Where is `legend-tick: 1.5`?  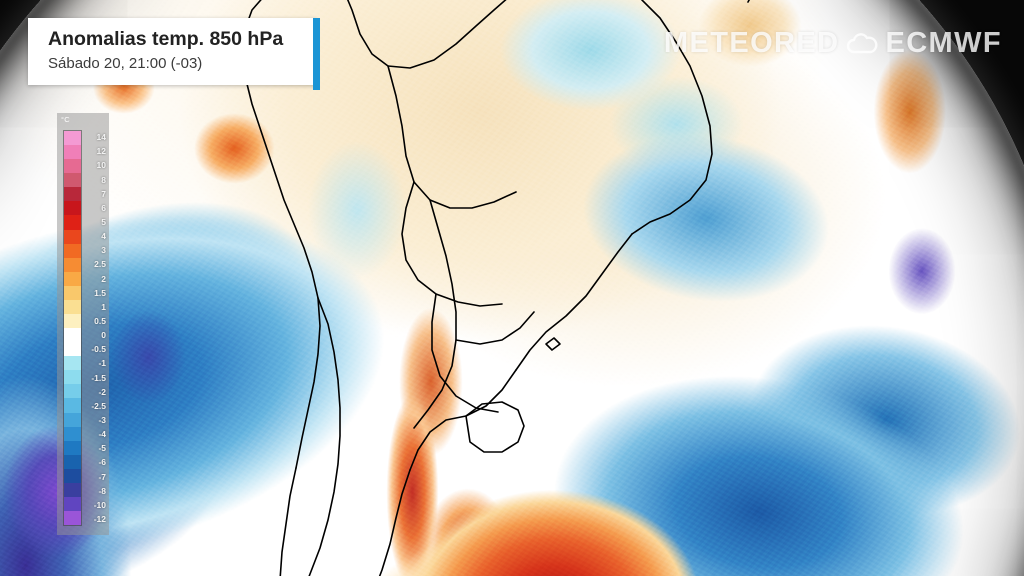 legend-tick: 1.5 is located at coordinates (100, 292).